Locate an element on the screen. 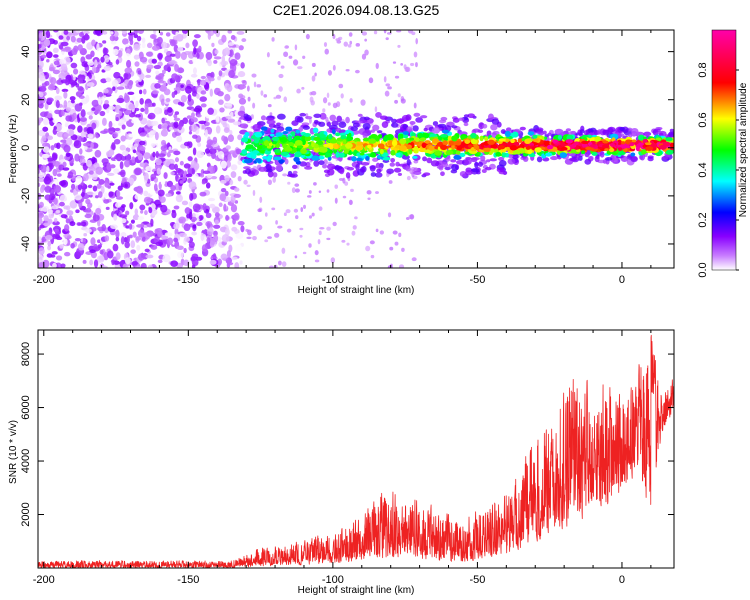 The image size is (750, 600). colorbar-tick-label: 0.8 is located at coordinates (703, 69).